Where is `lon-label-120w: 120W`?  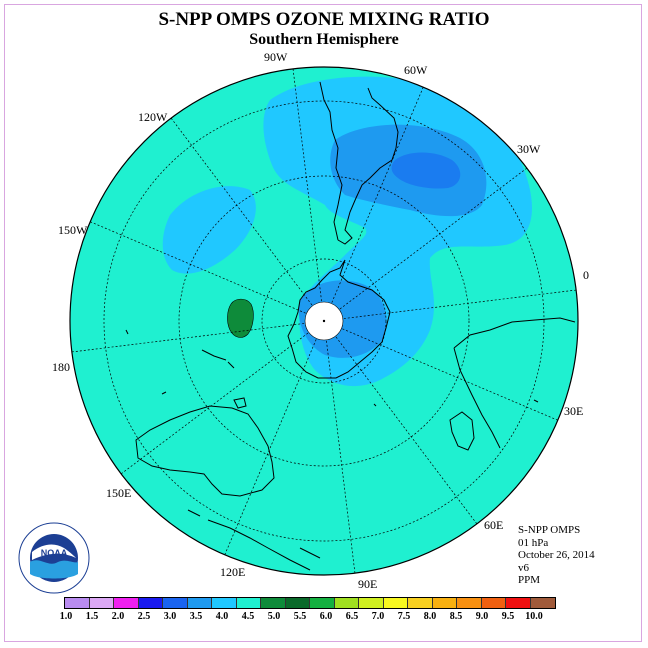
lon-label-120w: 120W is located at coordinates (153, 117).